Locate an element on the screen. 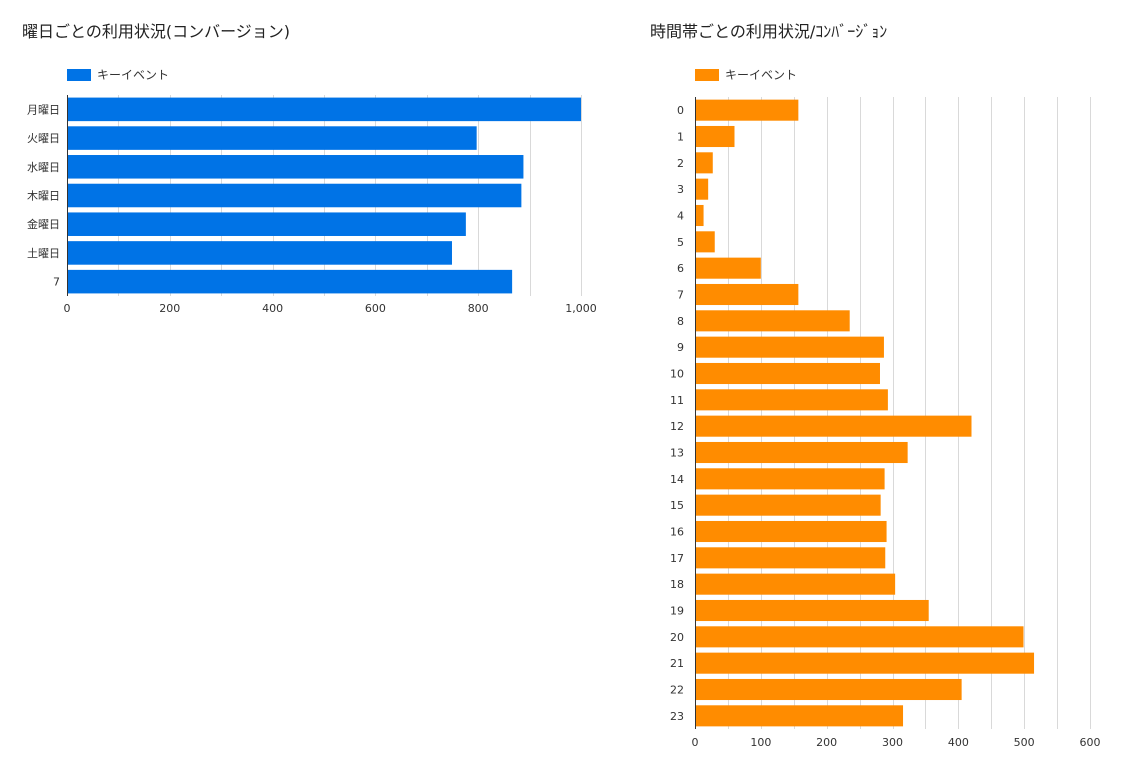 This screenshot has width=1127, height=779. chart2-x-tick-label: 200 is located at coordinates (826, 742).